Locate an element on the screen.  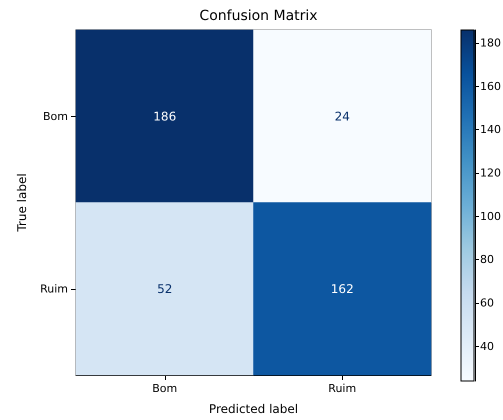
color-bar-label: 80 is located at coordinates (487, 259).